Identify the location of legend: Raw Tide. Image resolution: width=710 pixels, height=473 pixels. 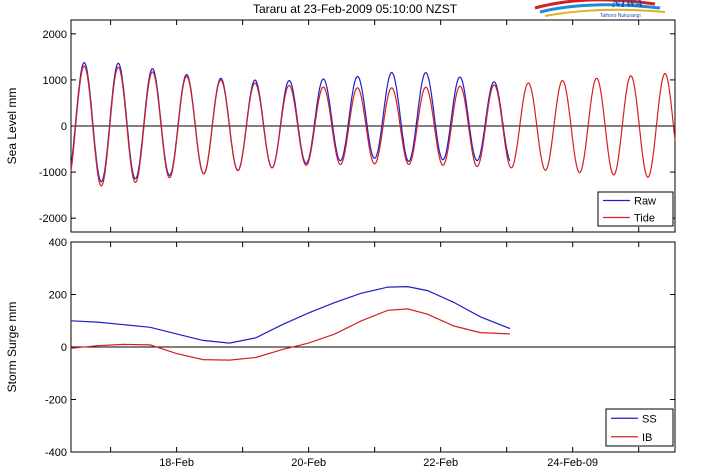
(635, 209).